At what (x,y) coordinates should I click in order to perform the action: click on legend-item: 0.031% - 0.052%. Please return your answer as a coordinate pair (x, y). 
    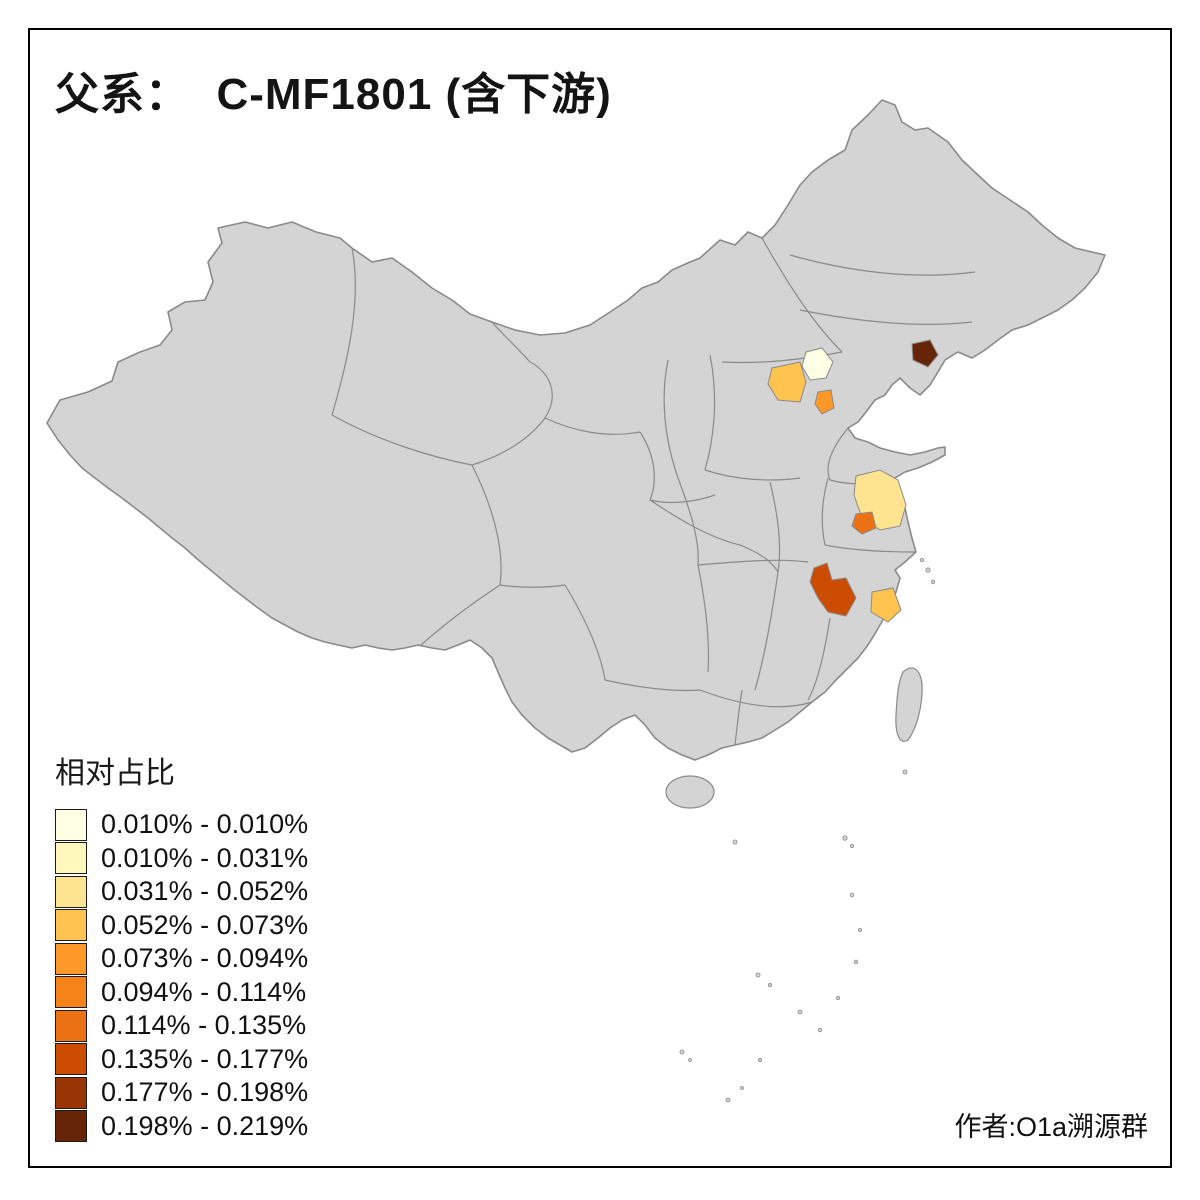
    Looking at the image, I should click on (225, 892).